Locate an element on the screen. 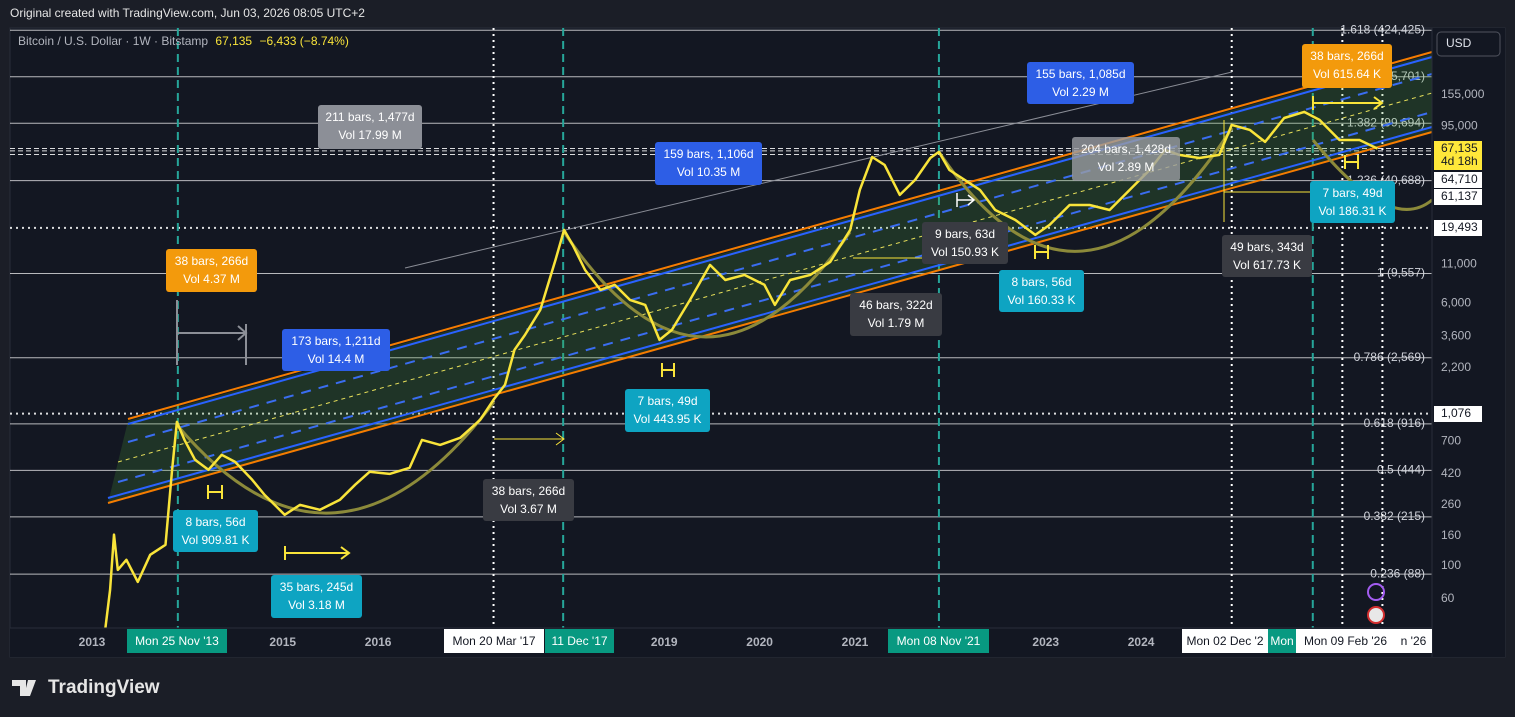 The image size is (1515, 717). price-label: 67,135 is located at coordinates (1459, 148).